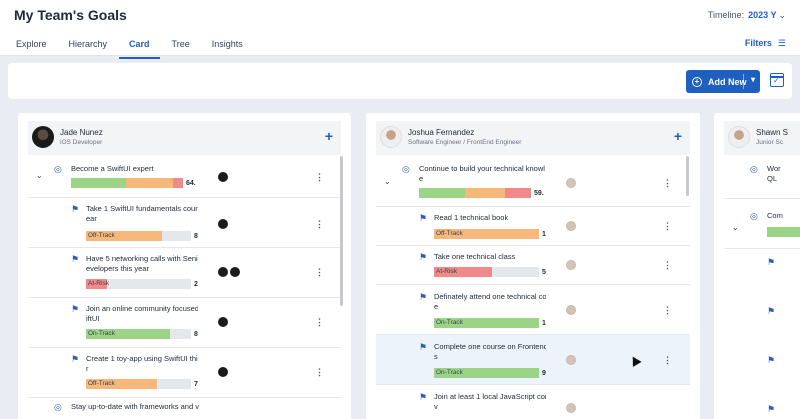 This screenshot has width=800, height=419. Describe the element at coordinates (490, 401) in the screenshot. I see `key-result-title: Join at least 1 local JavaScript con v` at that location.